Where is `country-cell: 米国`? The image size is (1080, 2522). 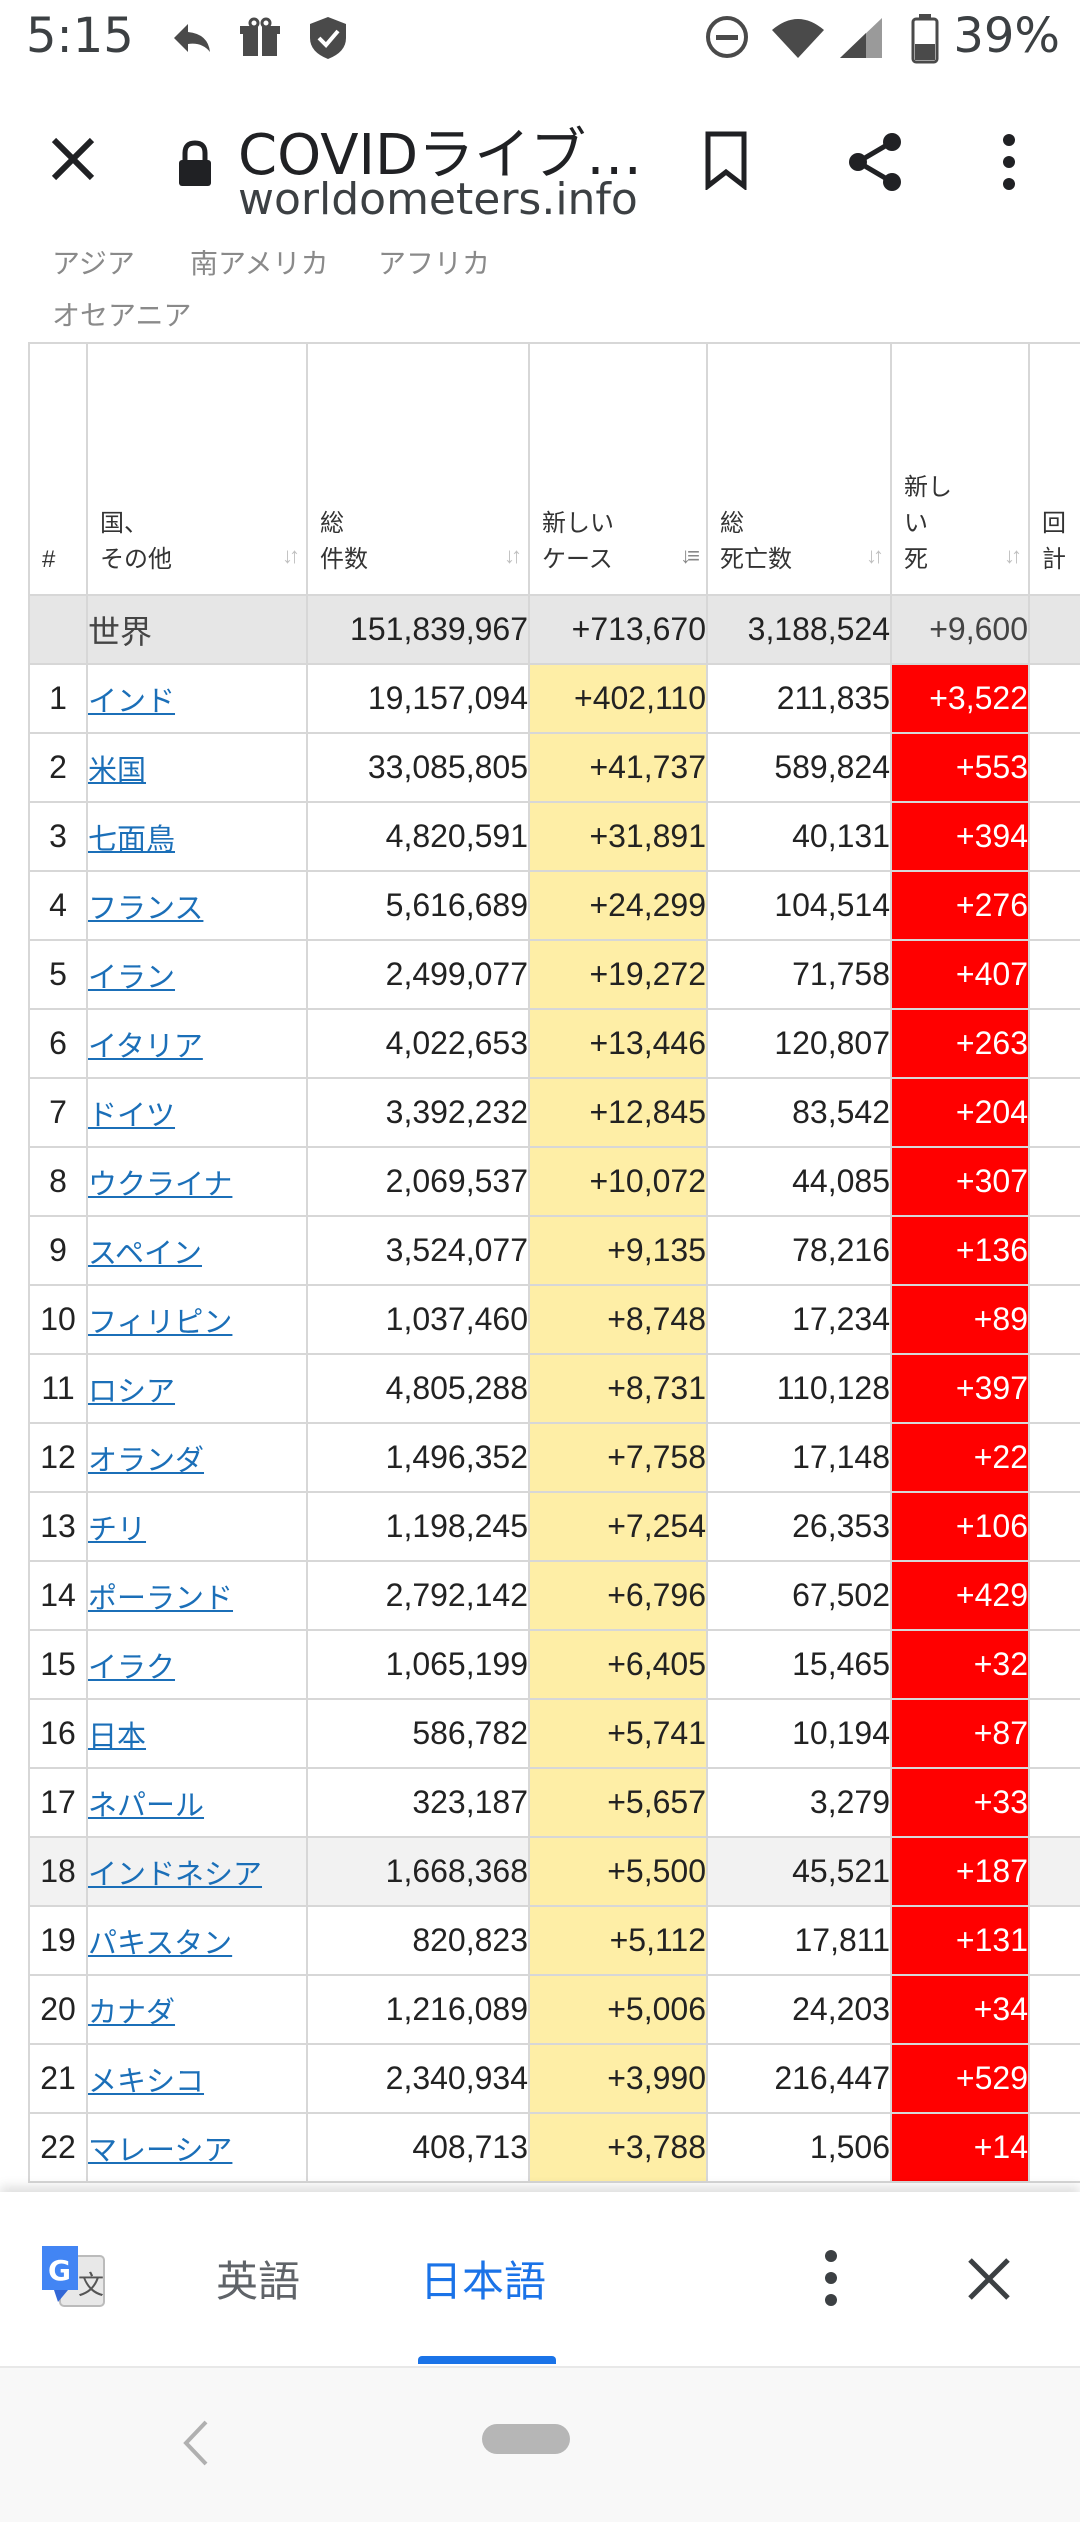
country-cell: 米国 is located at coordinates (197, 767).